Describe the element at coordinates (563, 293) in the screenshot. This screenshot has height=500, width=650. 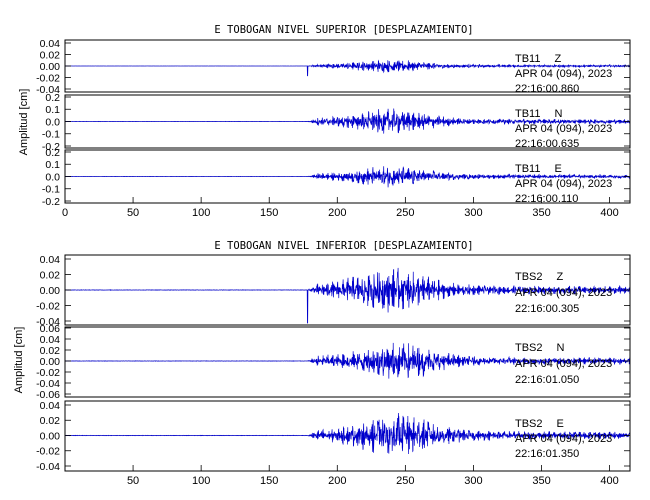
I see `bottom-z-date-label: APR 04 (094), 2023` at that location.